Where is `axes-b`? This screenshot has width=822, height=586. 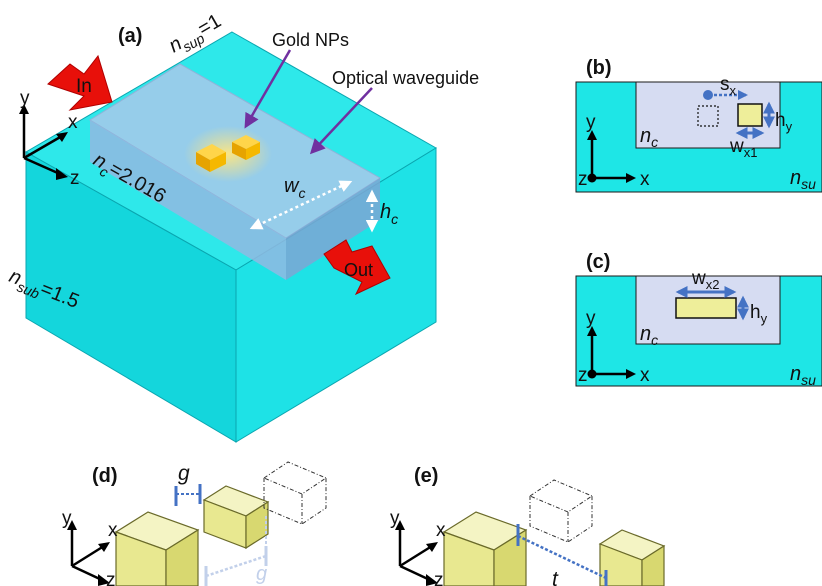
axes-b is located at coordinates (611, 156).